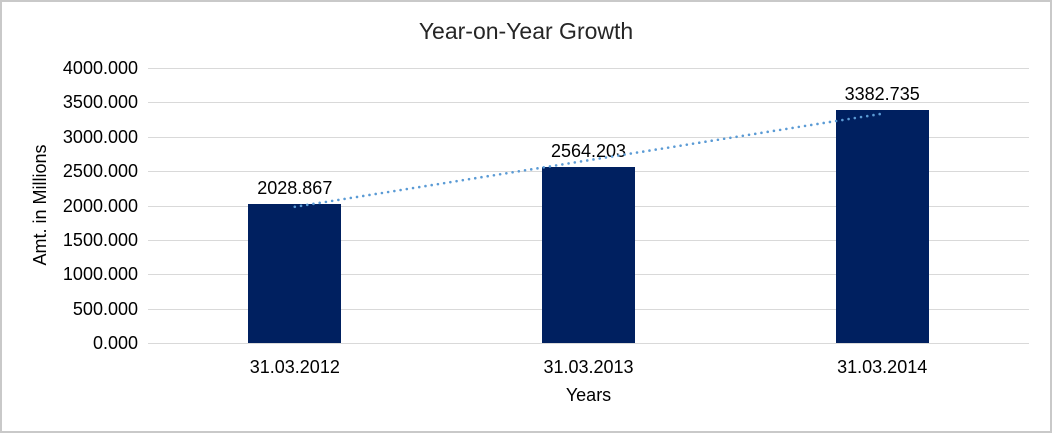  I want to click on x-tick-label: 31.03.2013, so click(588, 367).